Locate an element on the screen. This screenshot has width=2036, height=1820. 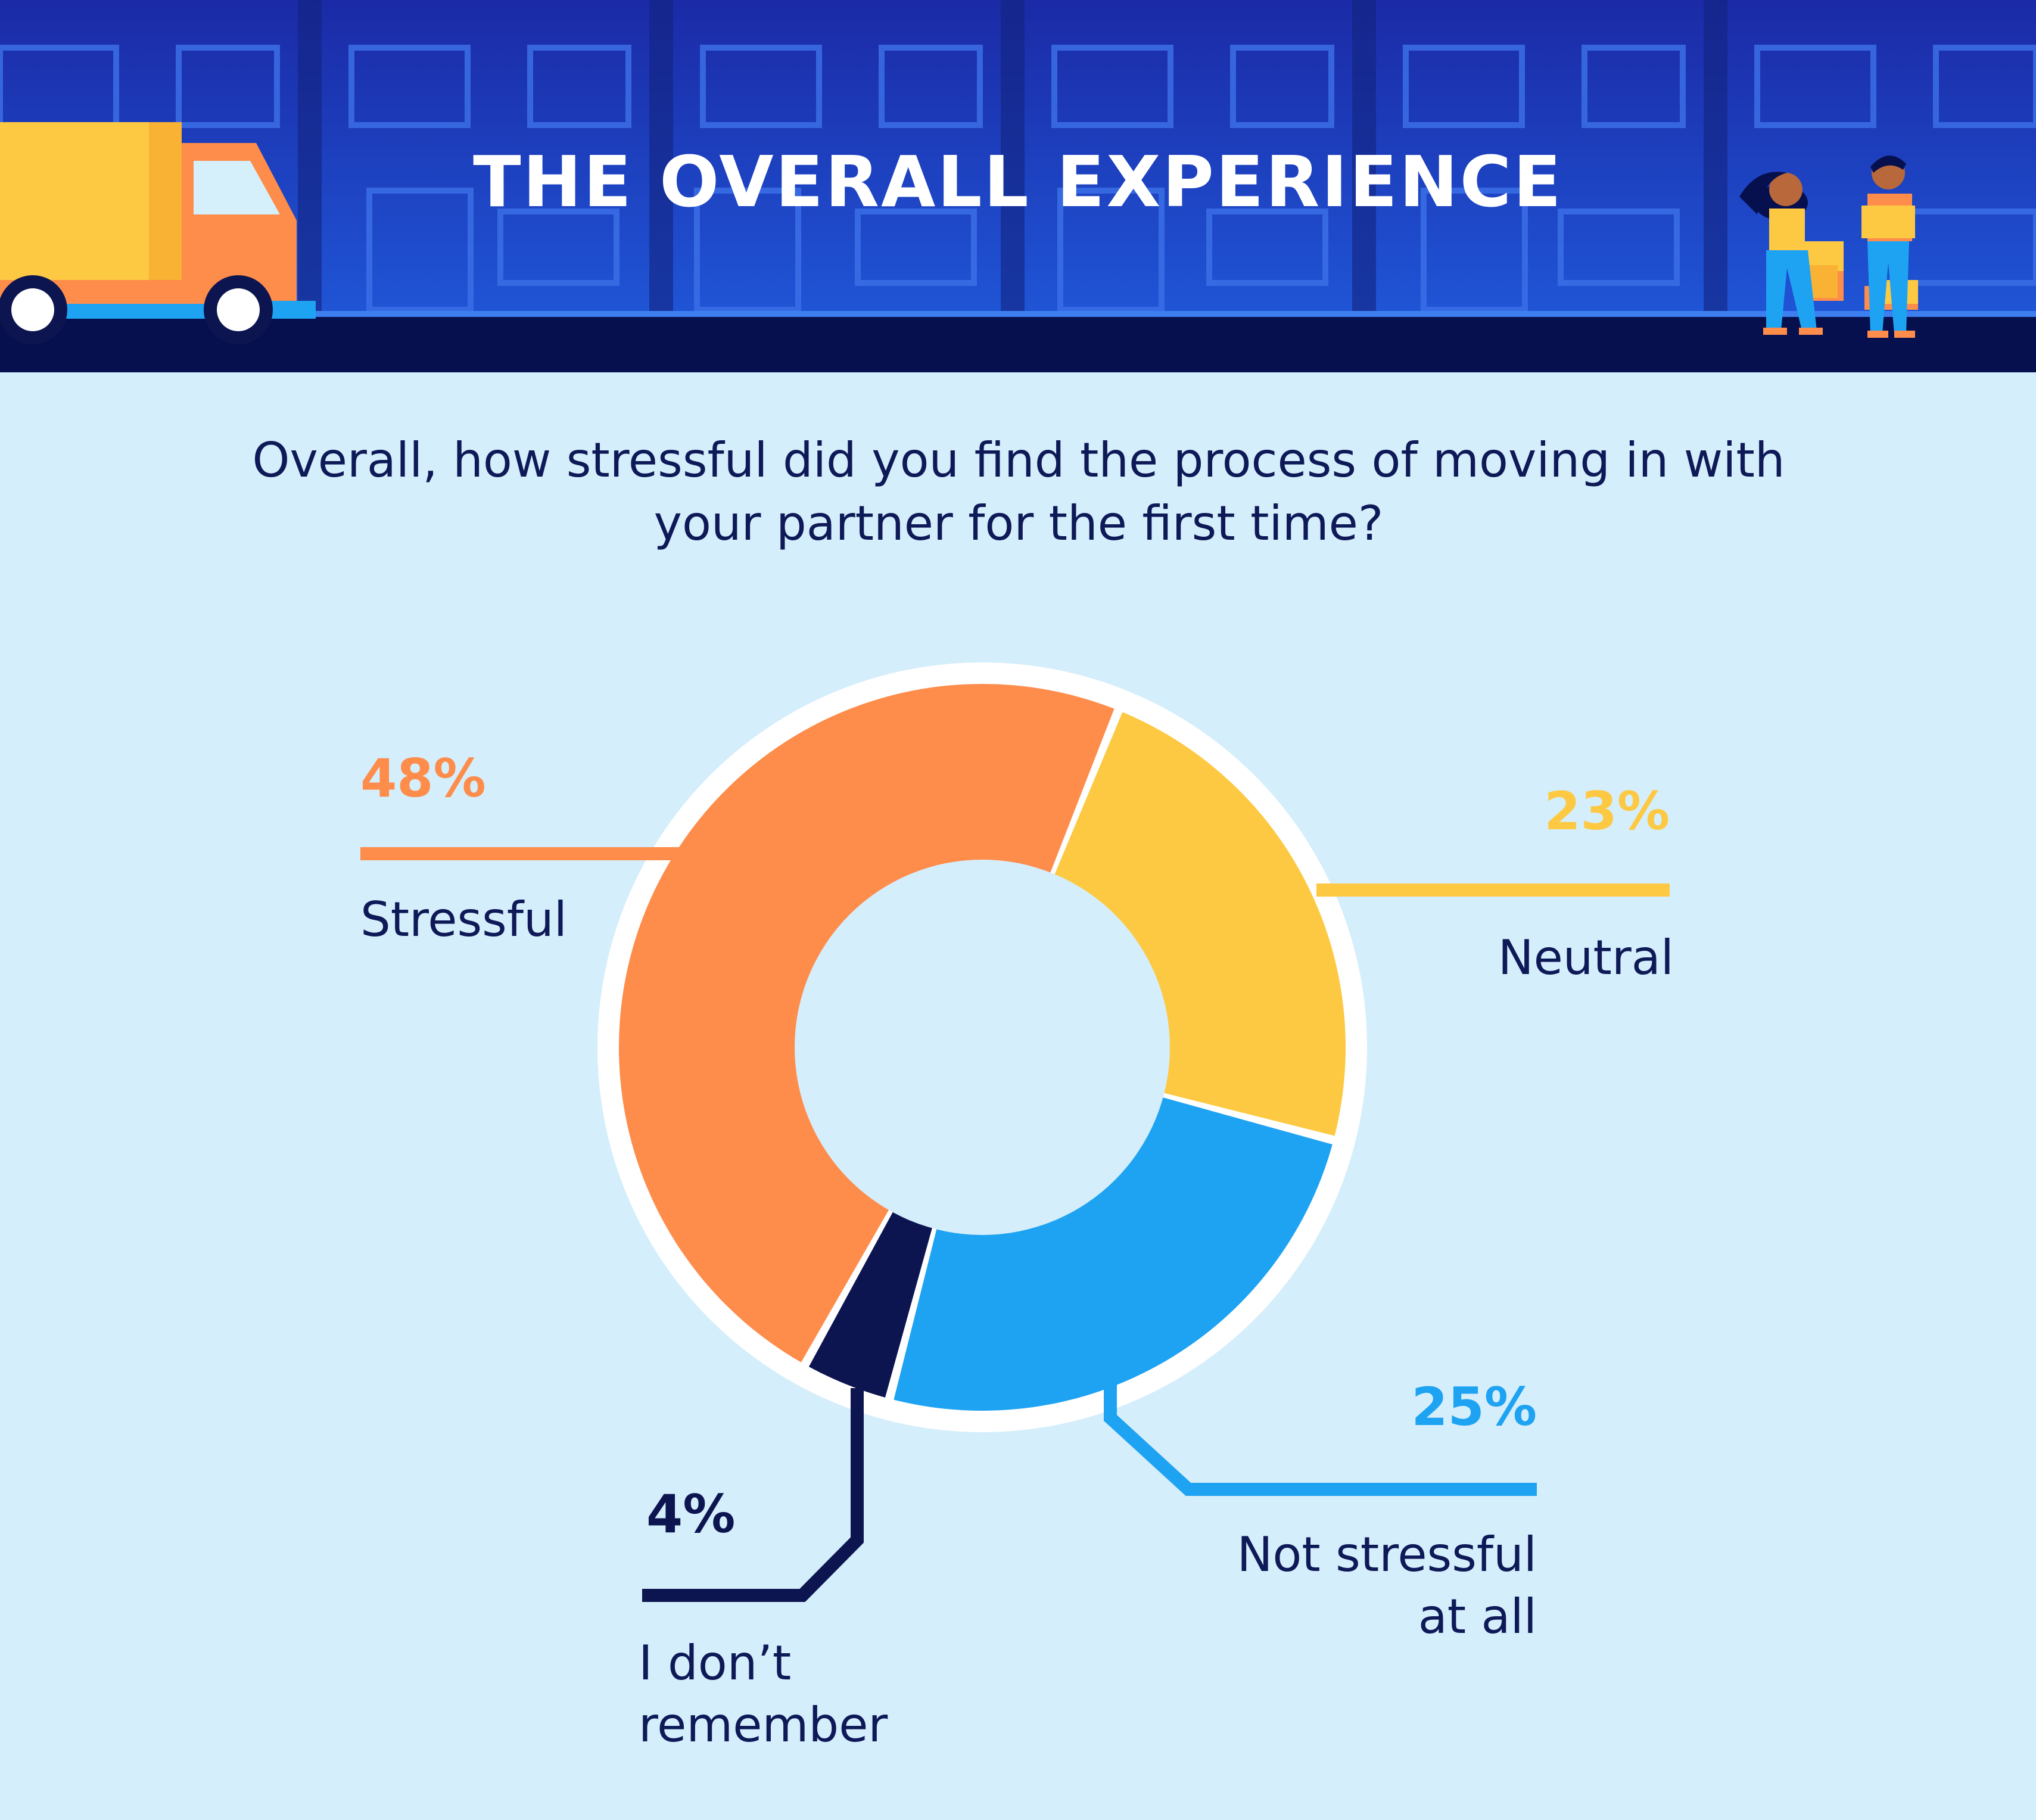
dont-remember-label-line1: I don’t is located at coordinates (715, 1663).